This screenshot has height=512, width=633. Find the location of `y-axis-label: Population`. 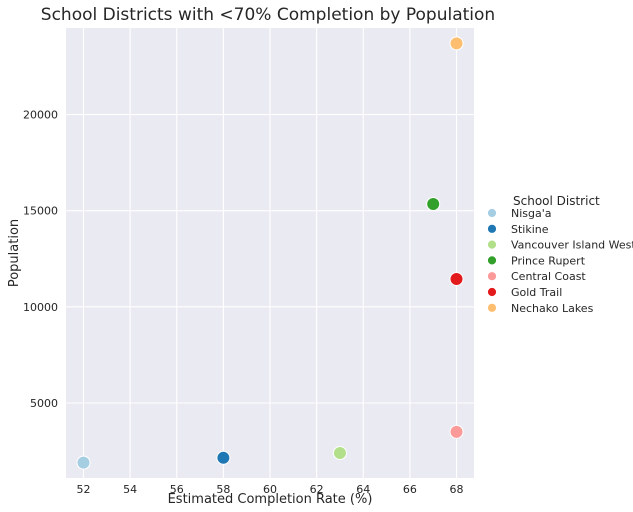

y-axis-label: Population is located at coordinates (14, 253).